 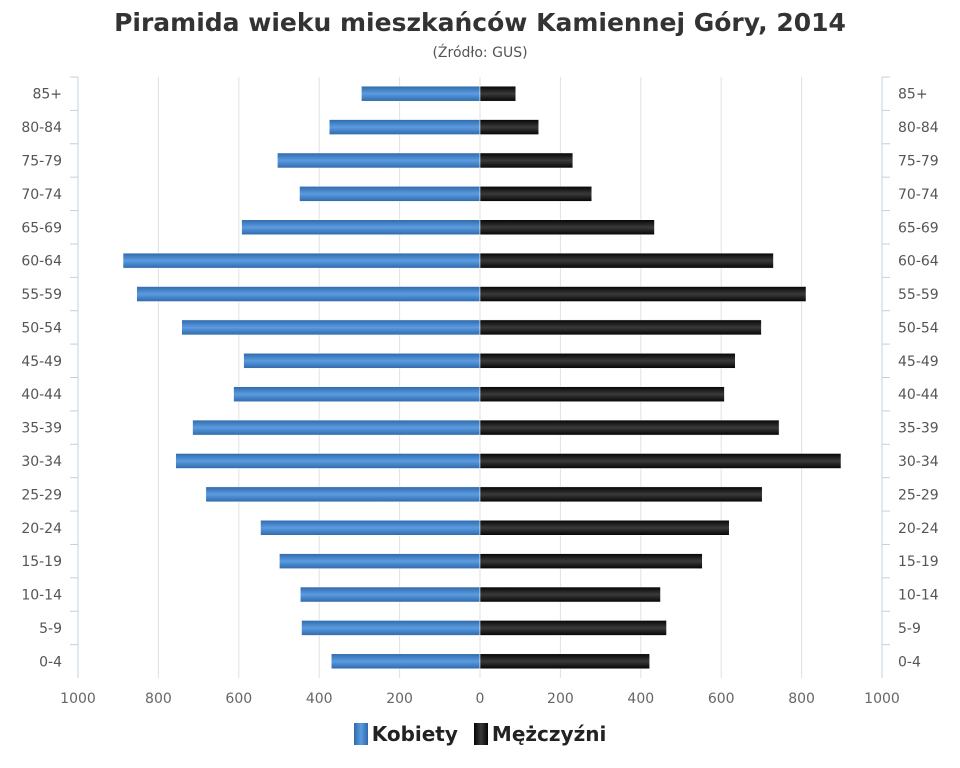 What do you see at coordinates (918, 362) in the screenshot?
I see `y-tick-label-right: 45-49` at bounding box center [918, 362].